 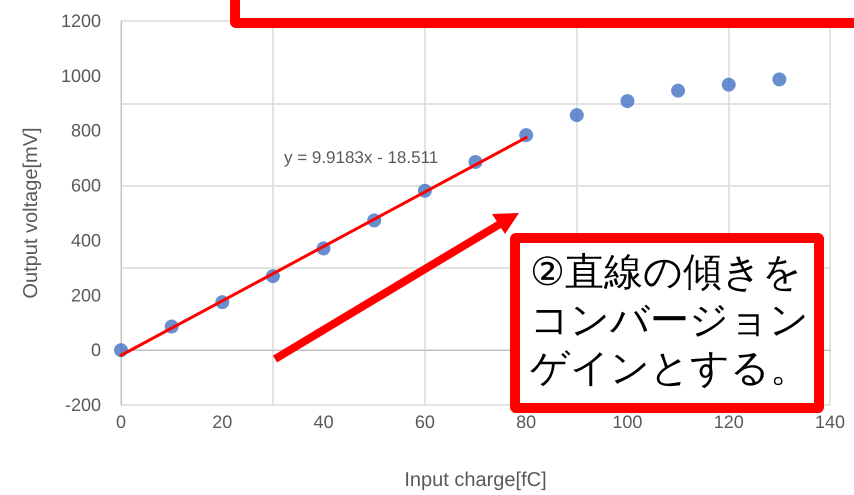 I want to click on x-axis-title: Input charge[fC], so click(x=475, y=480).